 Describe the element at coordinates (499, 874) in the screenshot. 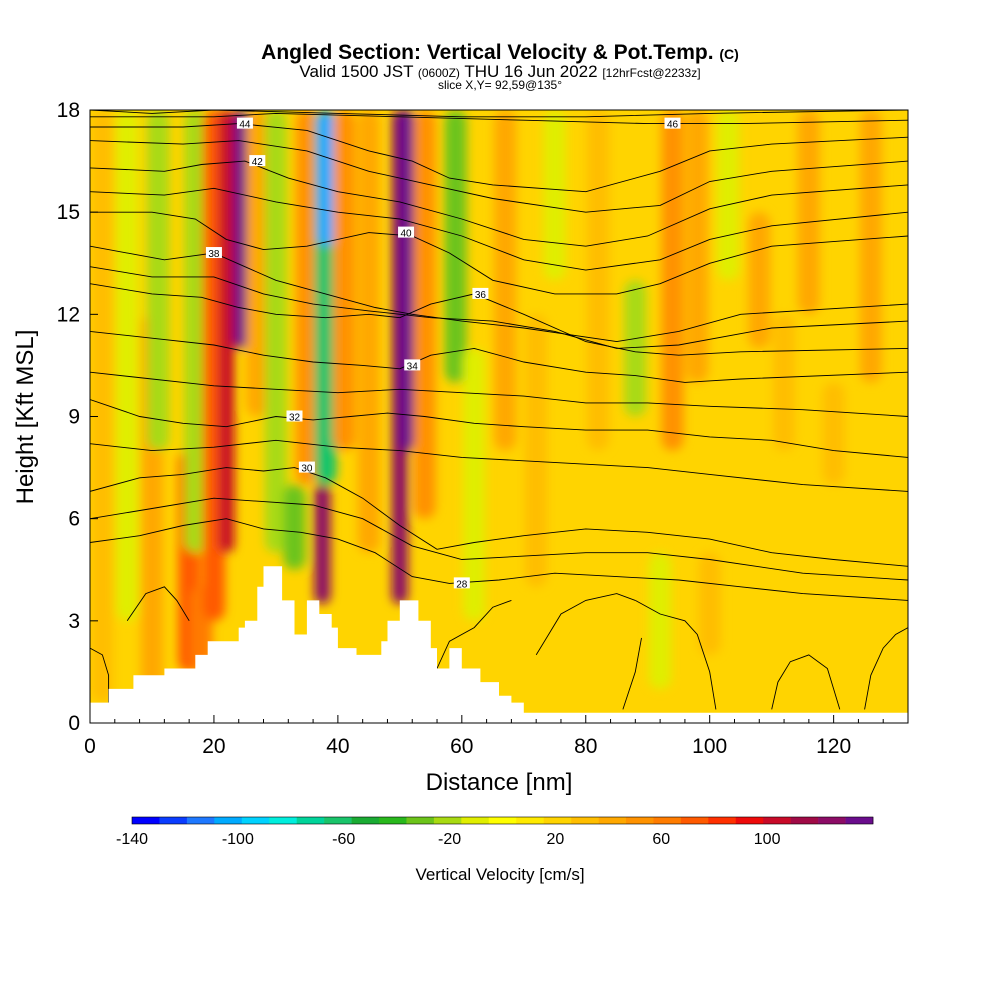

I see `colorbar-label: Vertical Velocity [cm/s]` at that location.